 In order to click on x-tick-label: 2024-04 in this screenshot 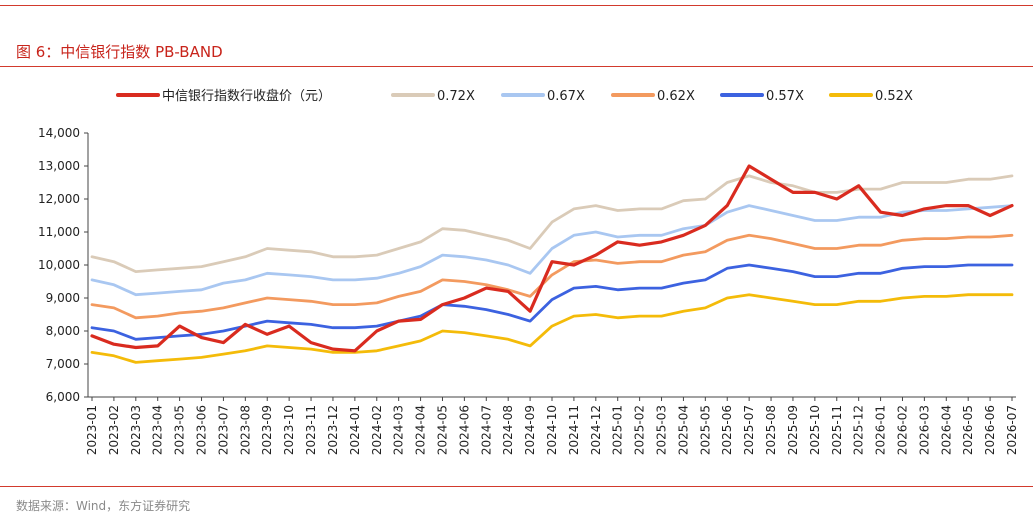, I will do `click(421, 430)`.